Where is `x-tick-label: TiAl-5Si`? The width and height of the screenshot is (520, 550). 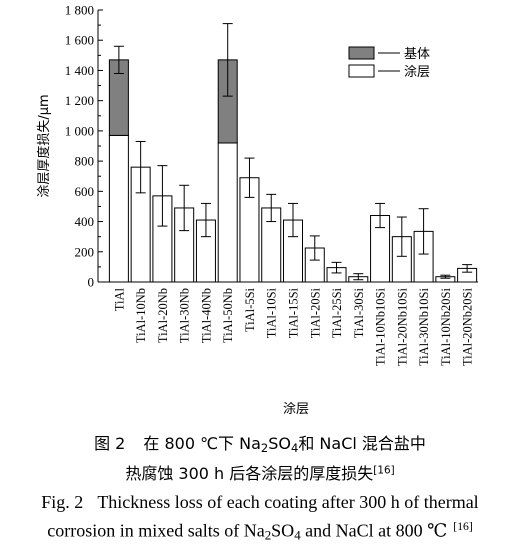
x-tick-label: TiAl-5Si is located at coordinates (250, 309).